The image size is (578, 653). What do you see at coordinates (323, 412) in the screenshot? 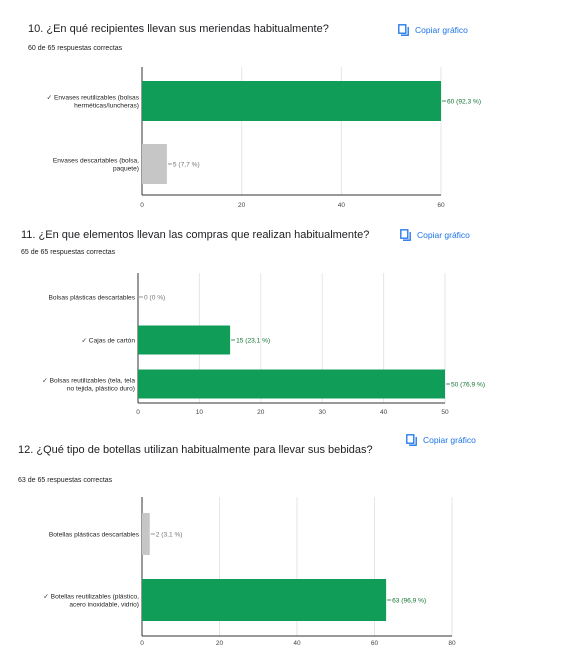
I see `x-tick-label: 30` at bounding box center [323, 412].